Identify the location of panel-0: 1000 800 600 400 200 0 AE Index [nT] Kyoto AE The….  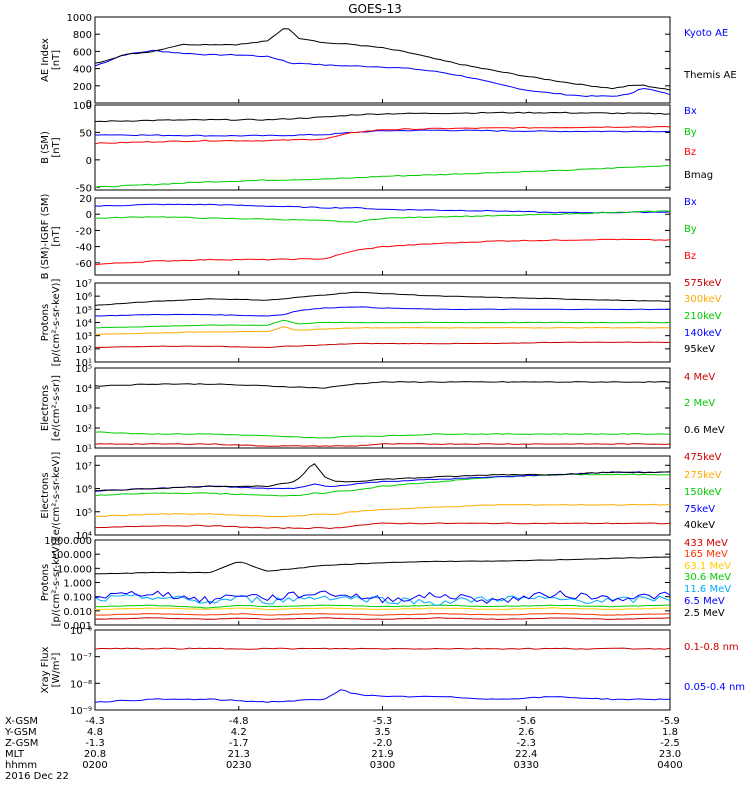
(388, 61).